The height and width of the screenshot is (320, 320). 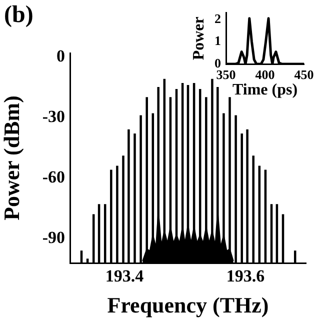 I want to click on y-tick-label: 0, so click(x=60, y=56).